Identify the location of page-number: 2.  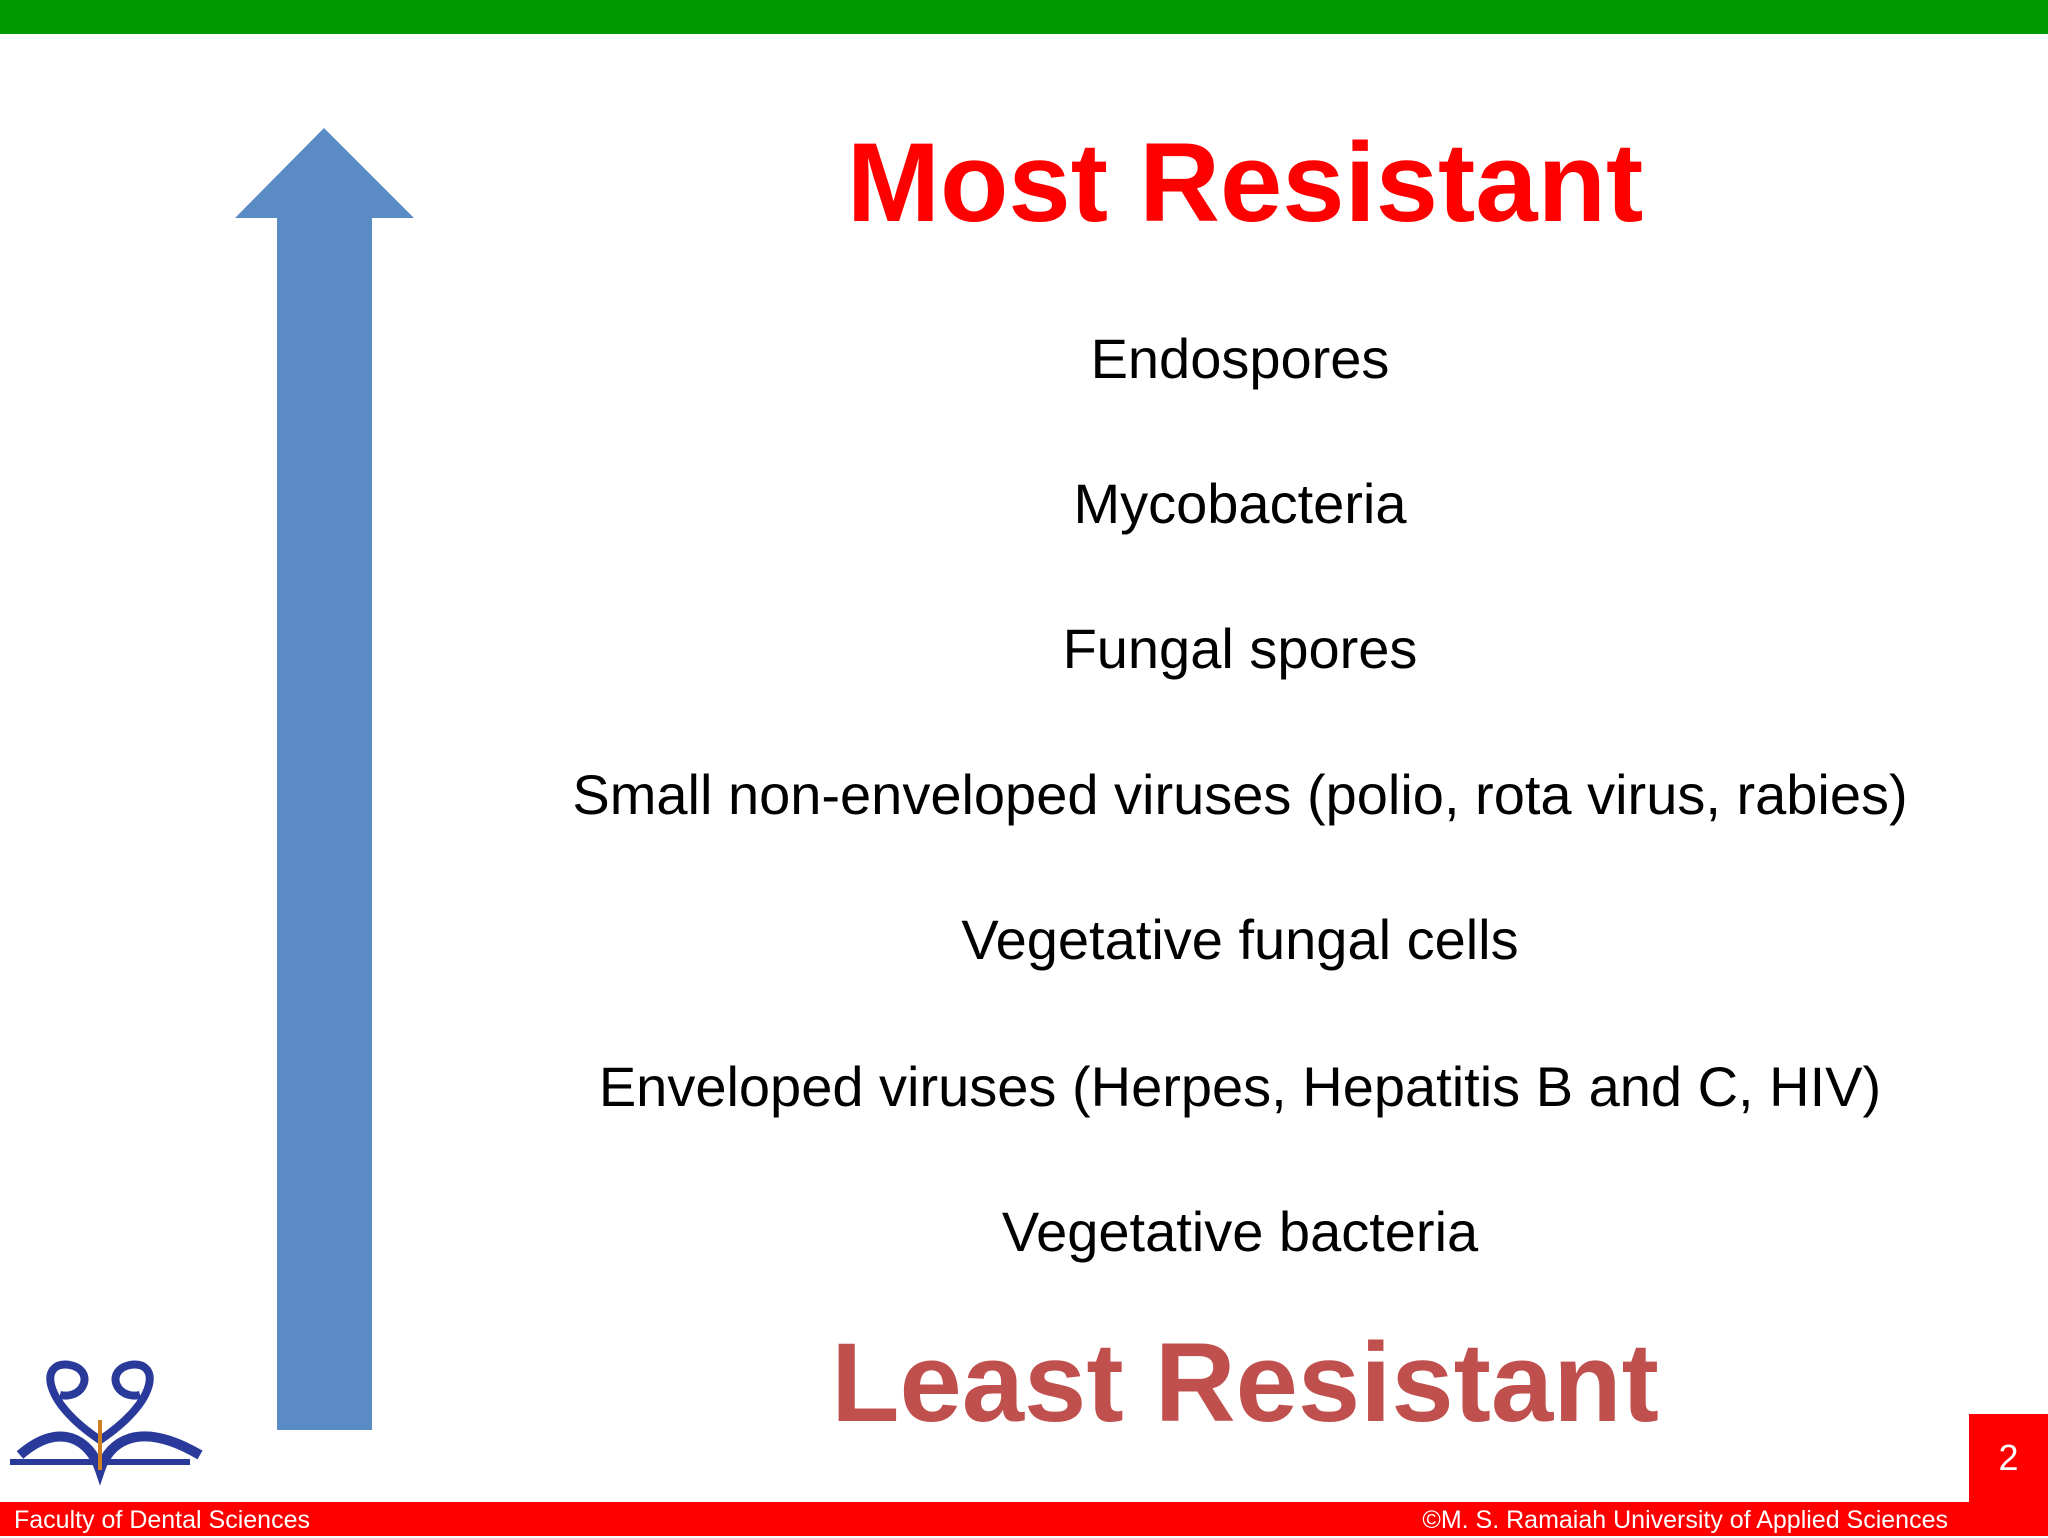
(2008, 1458).